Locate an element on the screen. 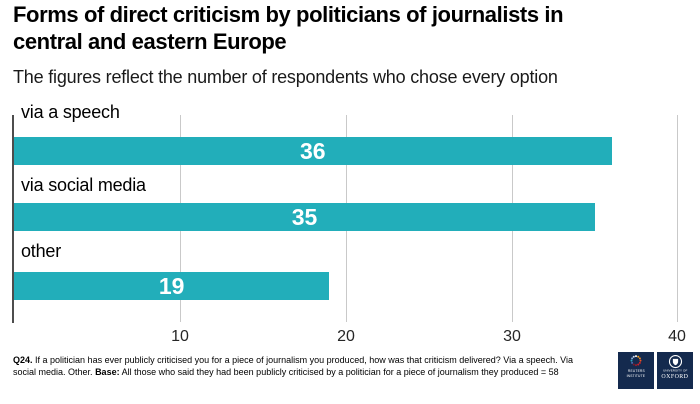  bar-via-a-speech: 36 is located at coordinates (313, 151).